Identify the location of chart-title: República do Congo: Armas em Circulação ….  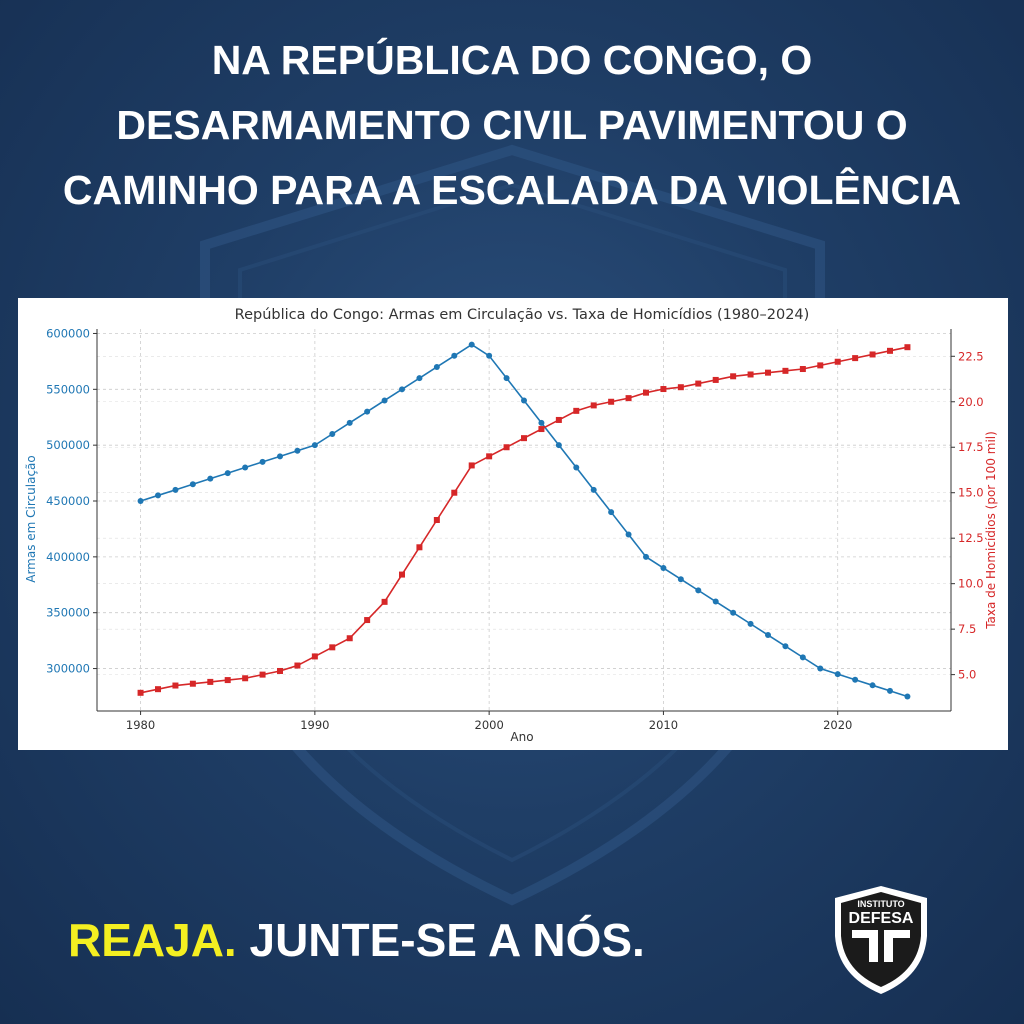
(522, 315).